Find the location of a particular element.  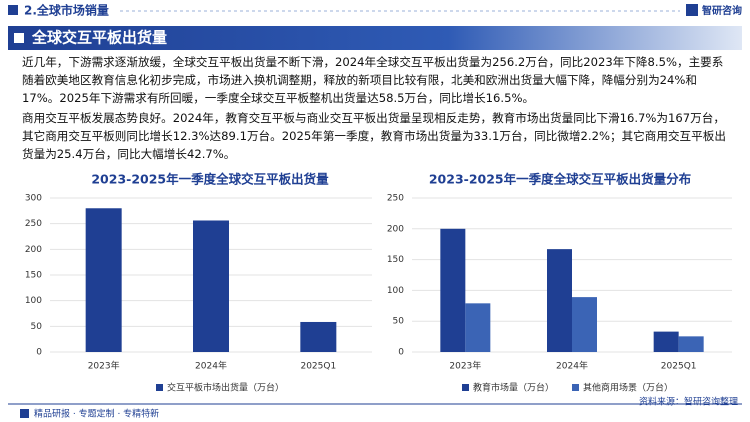

footer-left: 精品研报 · 专题定制 · 专精特新 is located at coordinates (96, 414).